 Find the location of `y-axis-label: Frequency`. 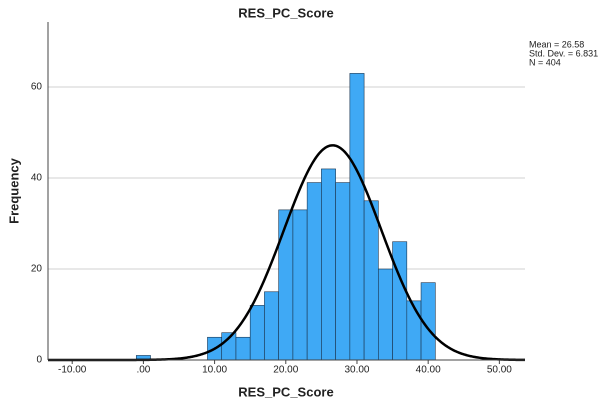

y-axis-label: Frequency is located at coordinates (13, 190).